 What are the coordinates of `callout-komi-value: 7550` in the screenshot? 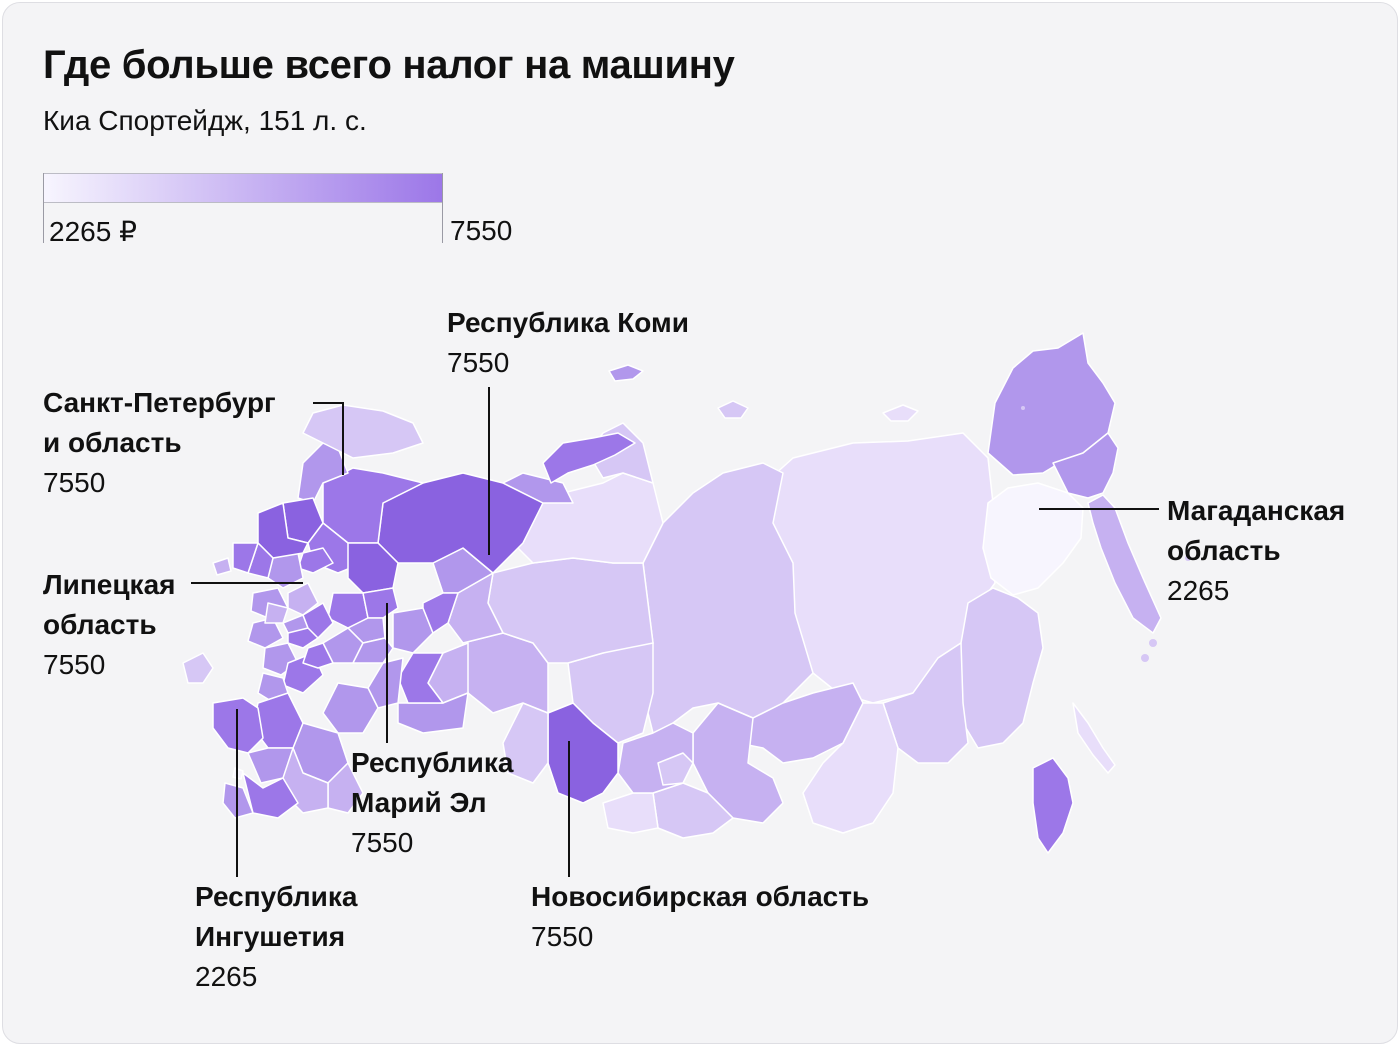 It's located at (478, 362).